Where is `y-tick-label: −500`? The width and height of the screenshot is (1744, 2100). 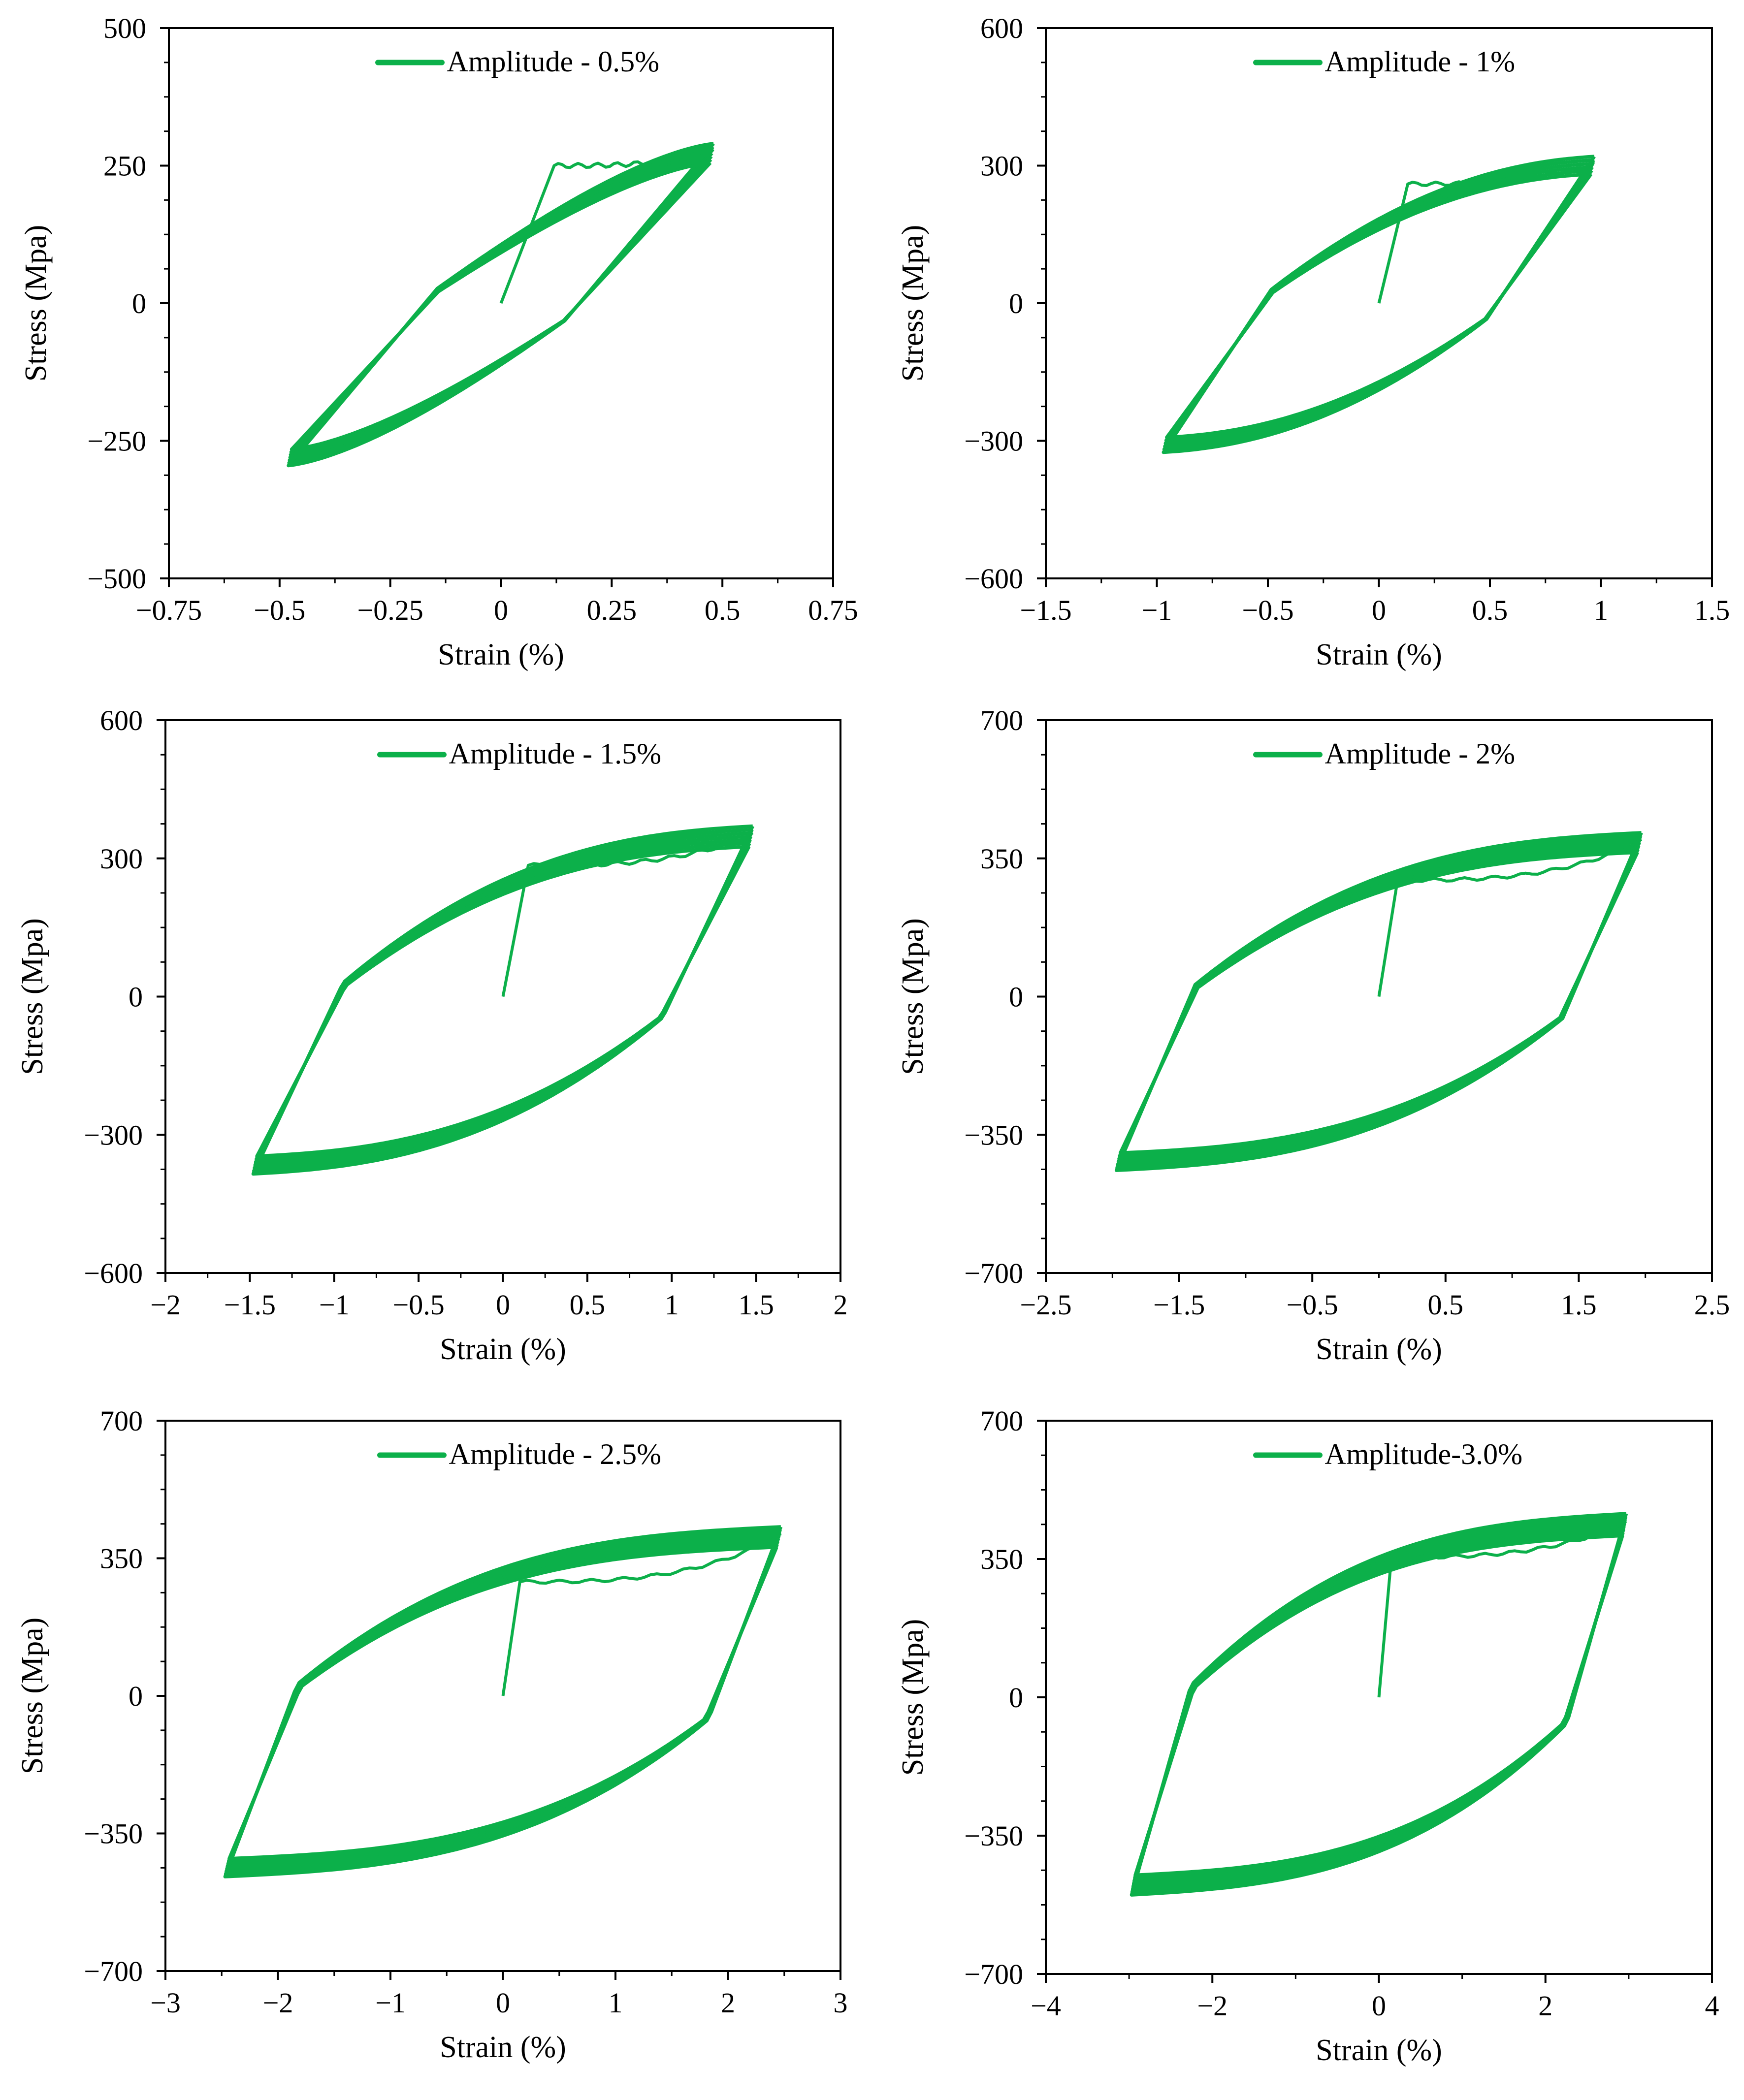 y-tick-label: −500 is located at coordinates (117, 579).